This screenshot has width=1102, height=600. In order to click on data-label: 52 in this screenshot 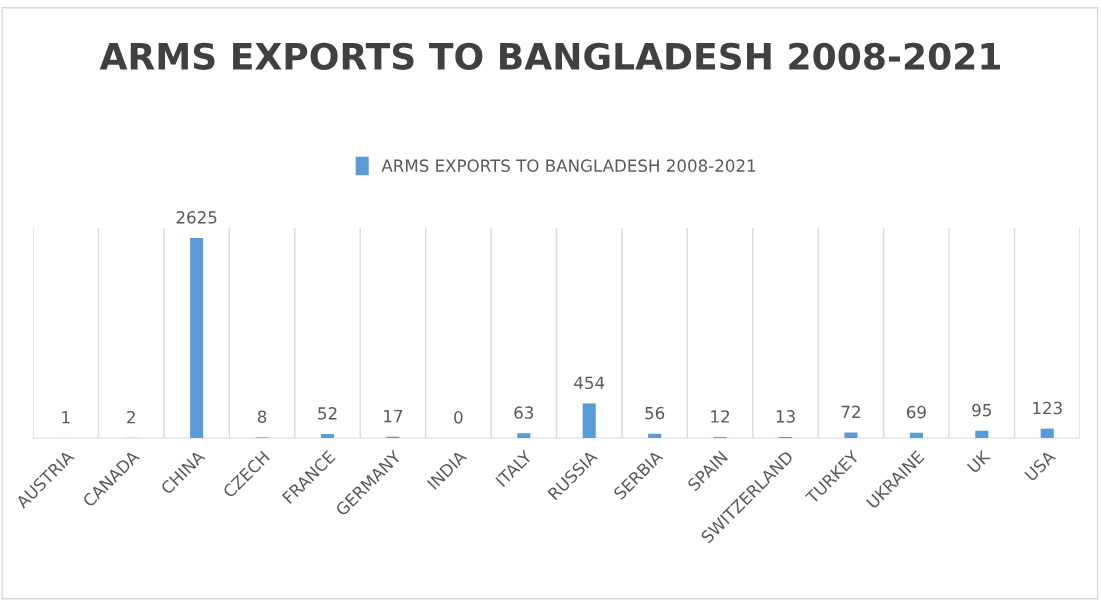, I will do `click(327, 413)`.